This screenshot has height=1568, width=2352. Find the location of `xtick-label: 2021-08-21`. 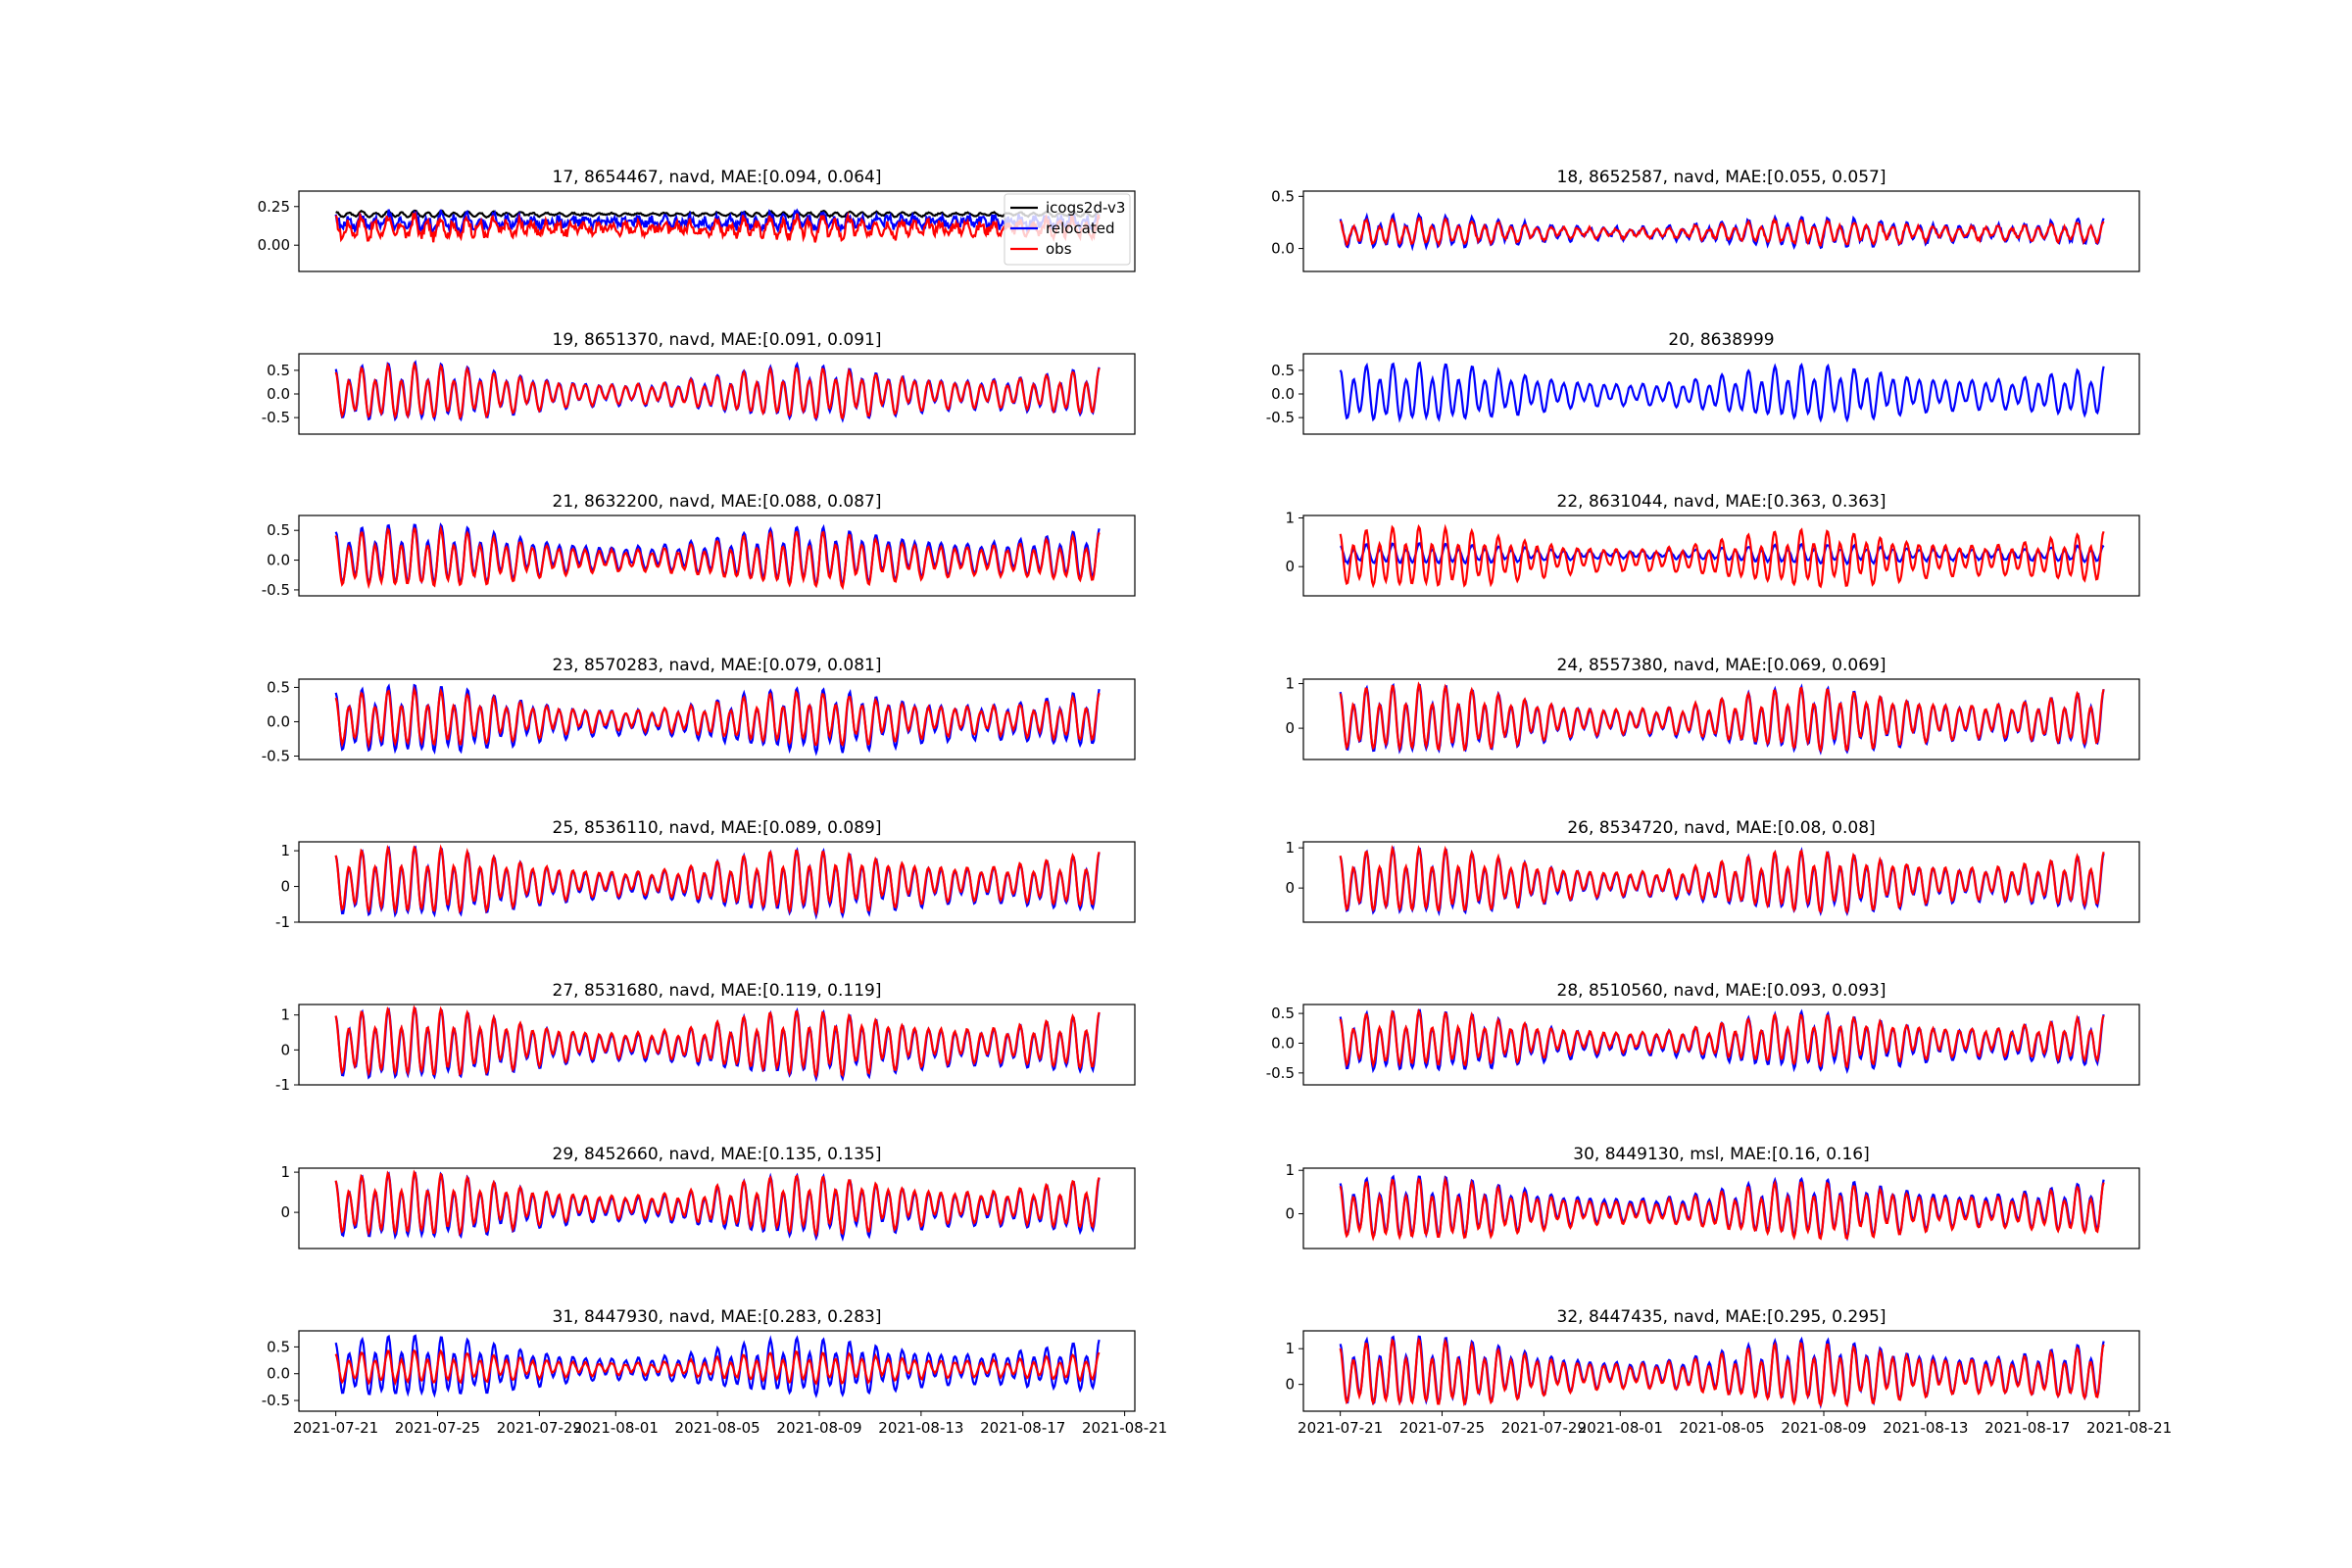

xtick-label: 2021-08-21 is located at coordinates (1124, 1428).